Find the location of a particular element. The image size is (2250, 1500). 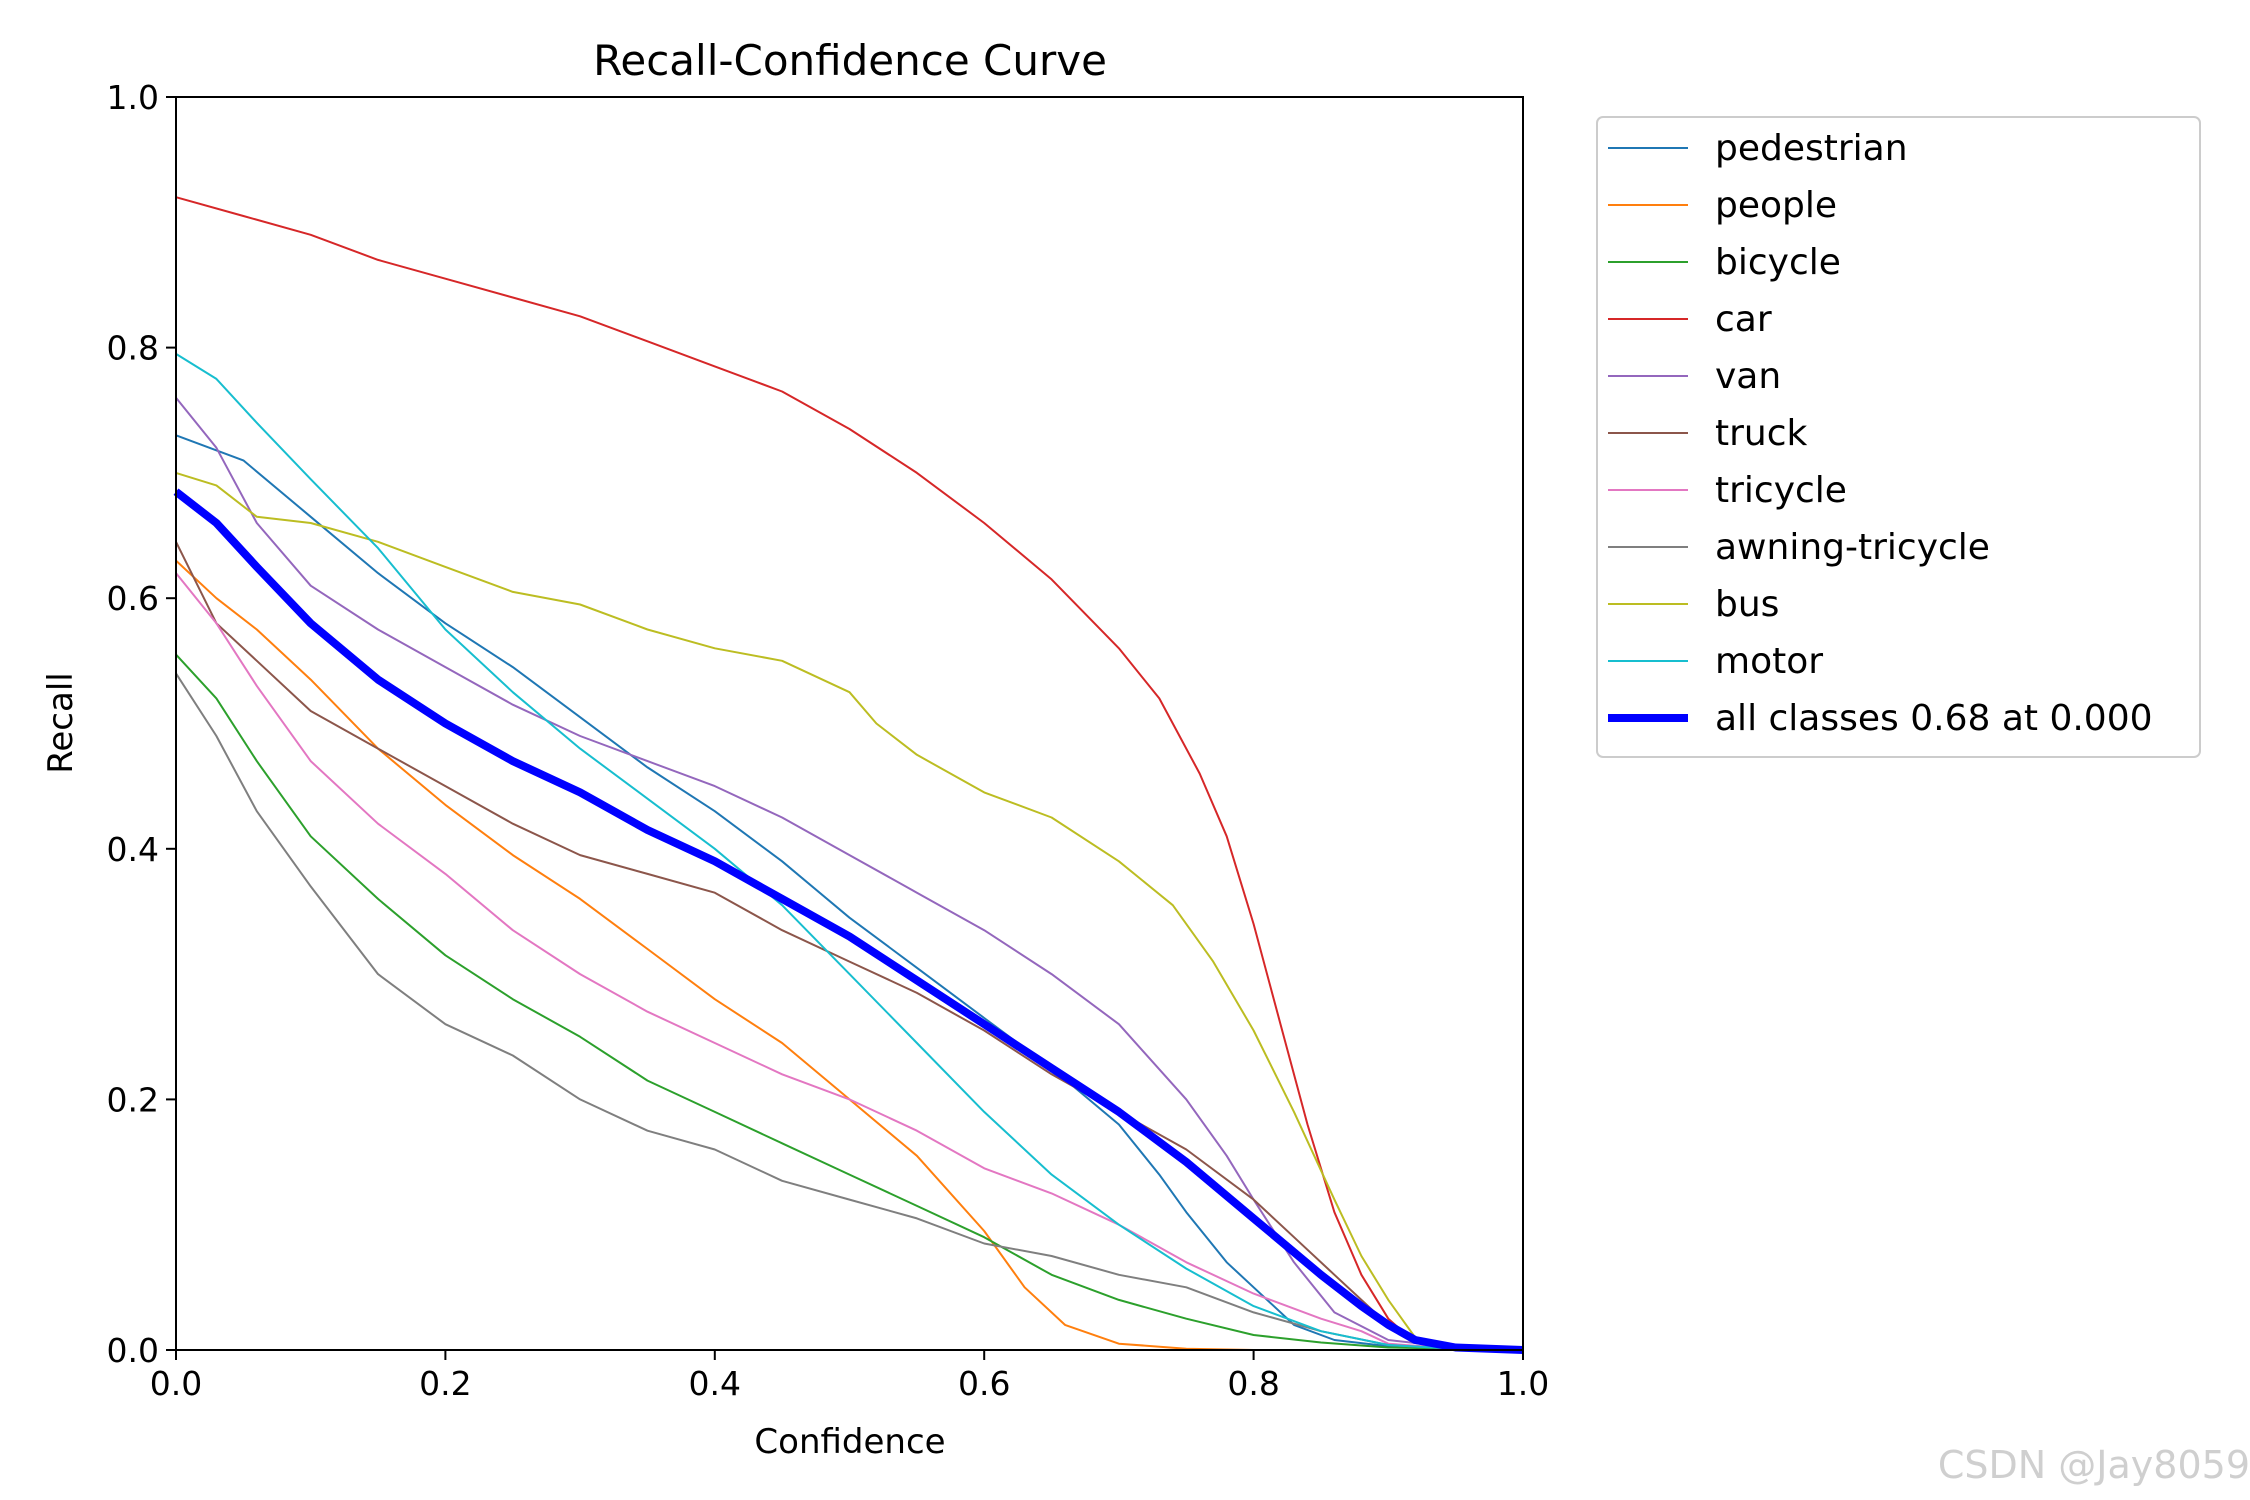

y-tick-label: 0.2 is located at coordinates (133, 1099).